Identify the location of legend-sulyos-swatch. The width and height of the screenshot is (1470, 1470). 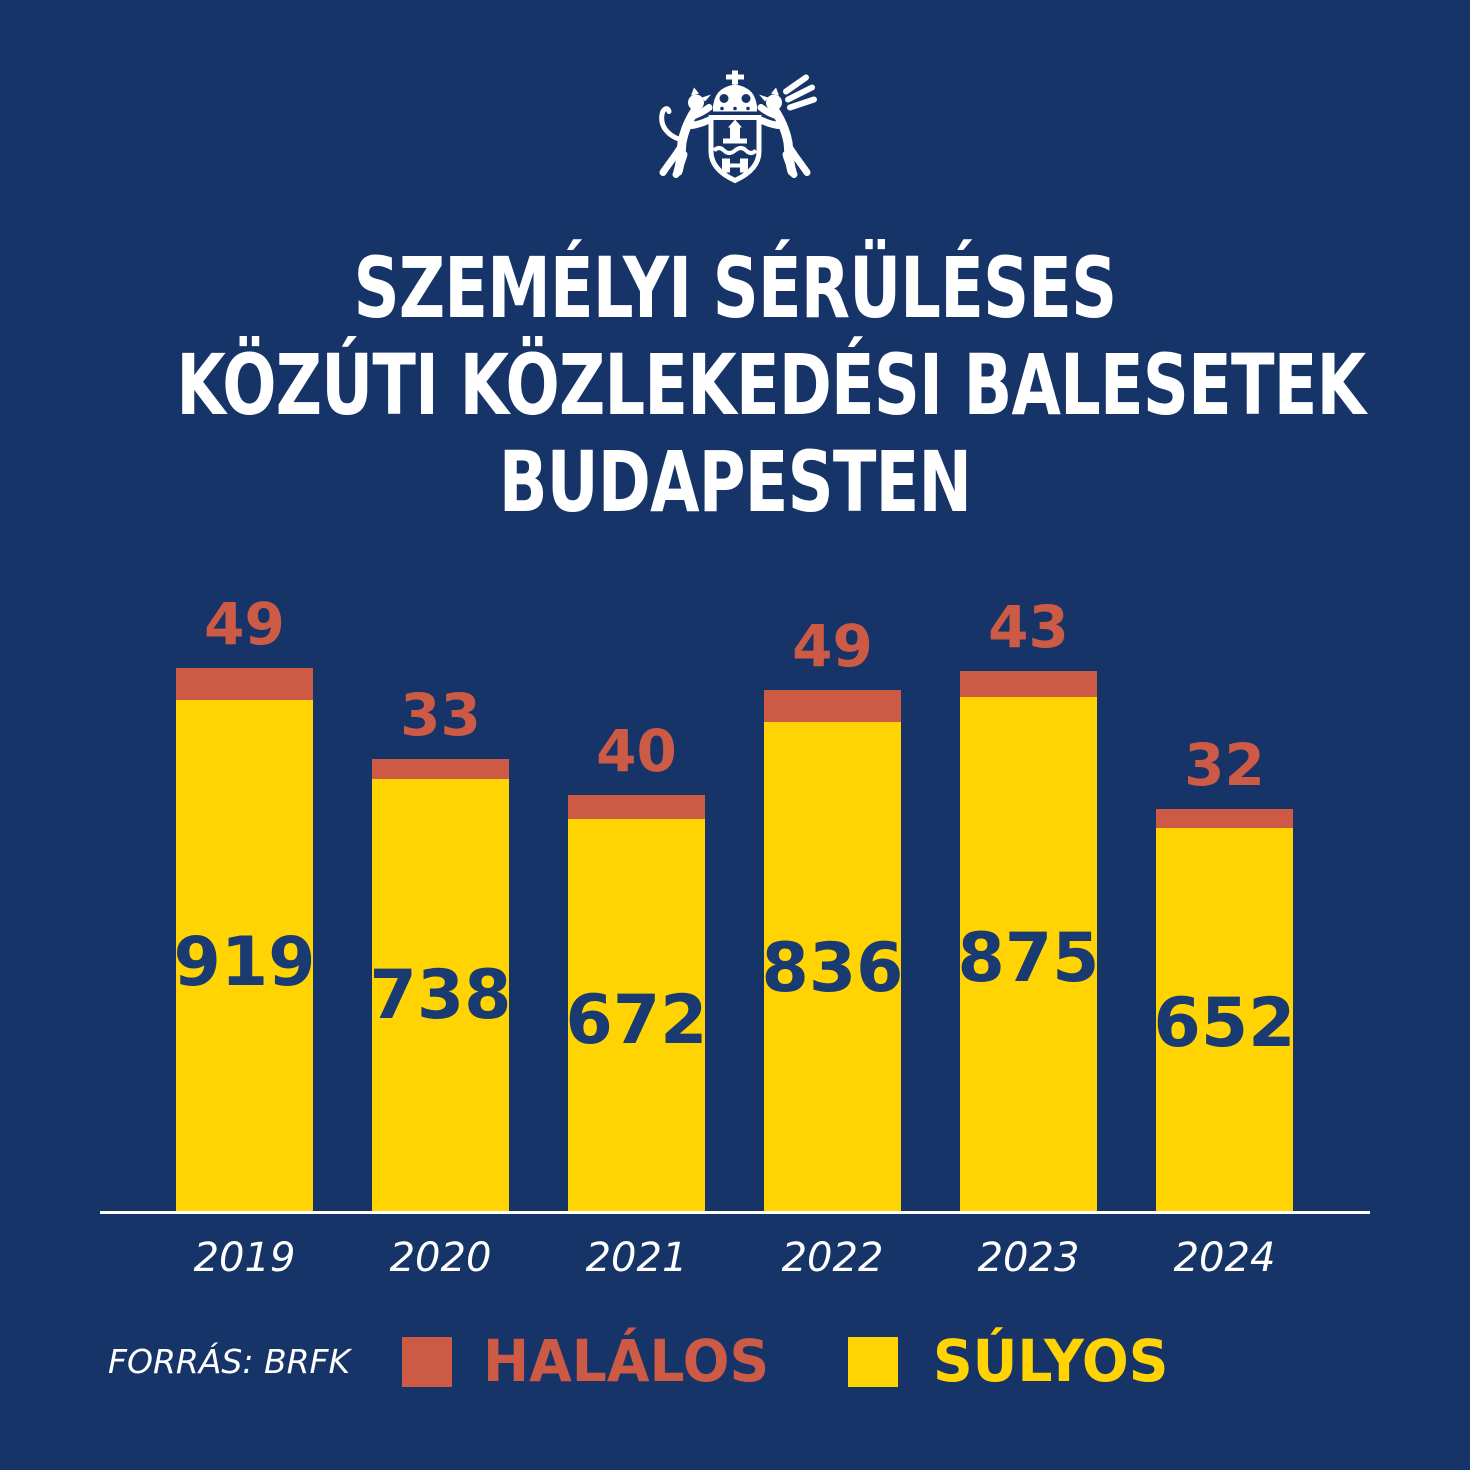
(873, 1362).